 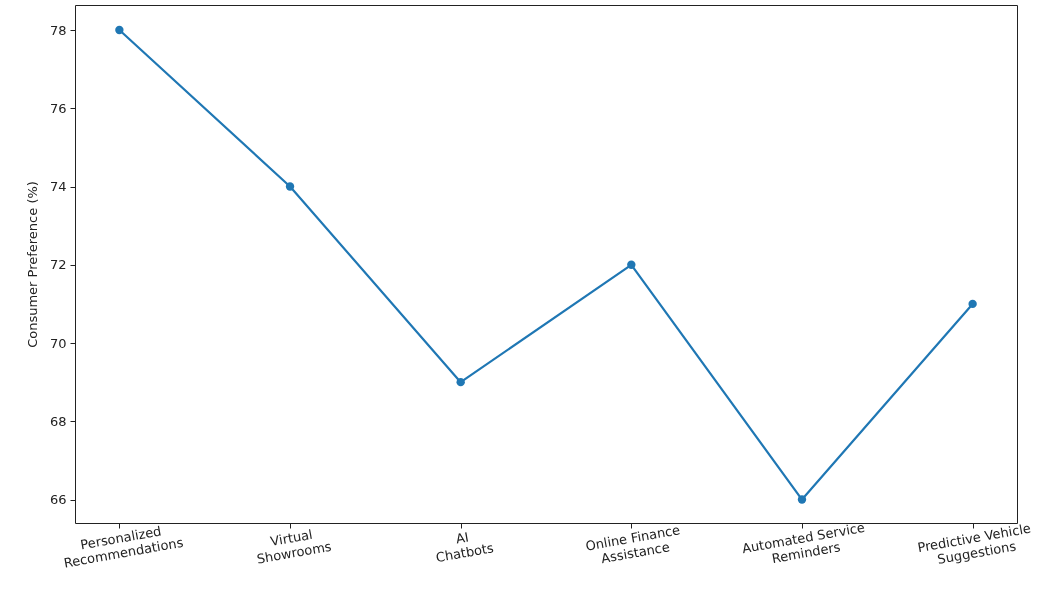 What do you see at coordinates (58, 500) in the screenshot?
I see `y-tick-label: 66` at bounding box center [58, 500].